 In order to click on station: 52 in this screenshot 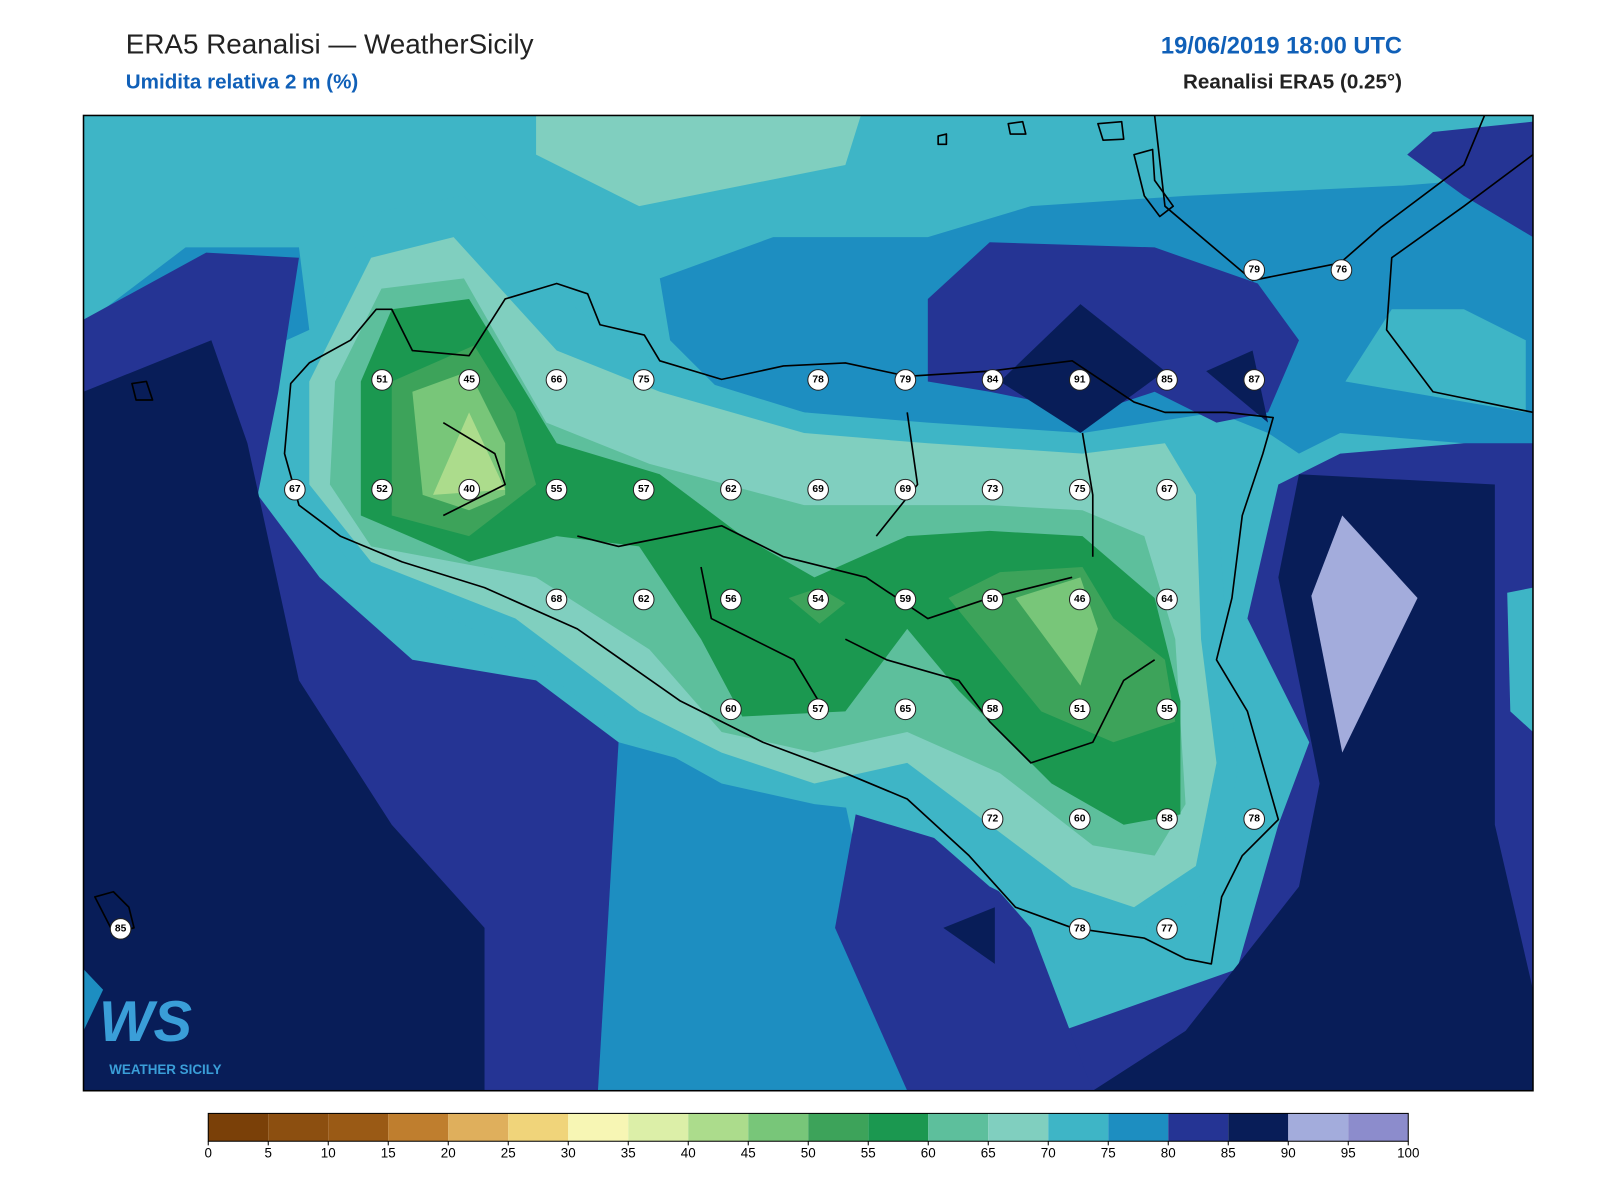, I will do `click(382, 489)`.